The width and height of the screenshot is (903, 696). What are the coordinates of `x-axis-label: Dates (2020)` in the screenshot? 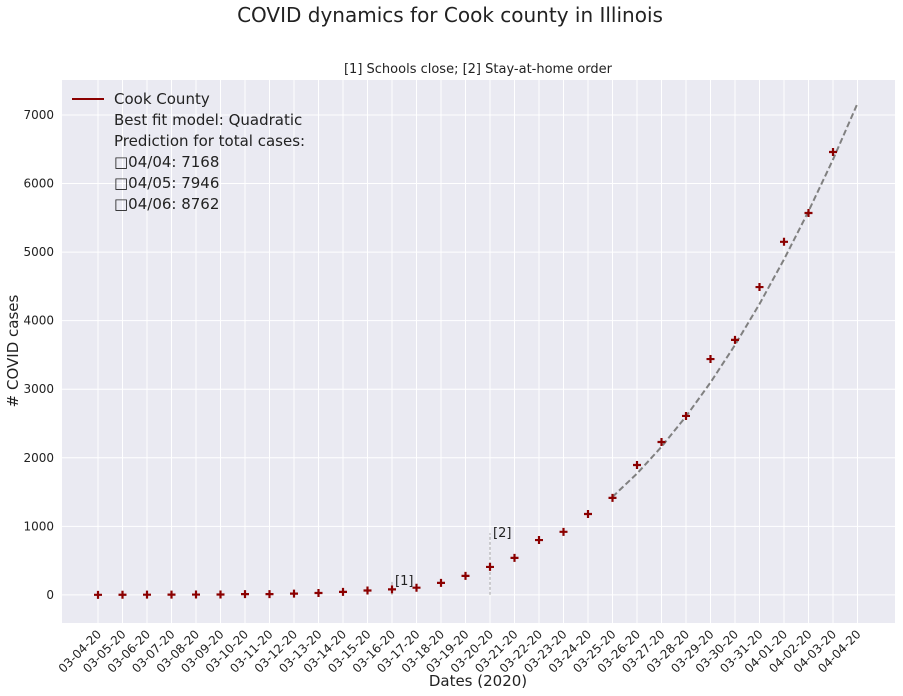 It's located at (478, 681).